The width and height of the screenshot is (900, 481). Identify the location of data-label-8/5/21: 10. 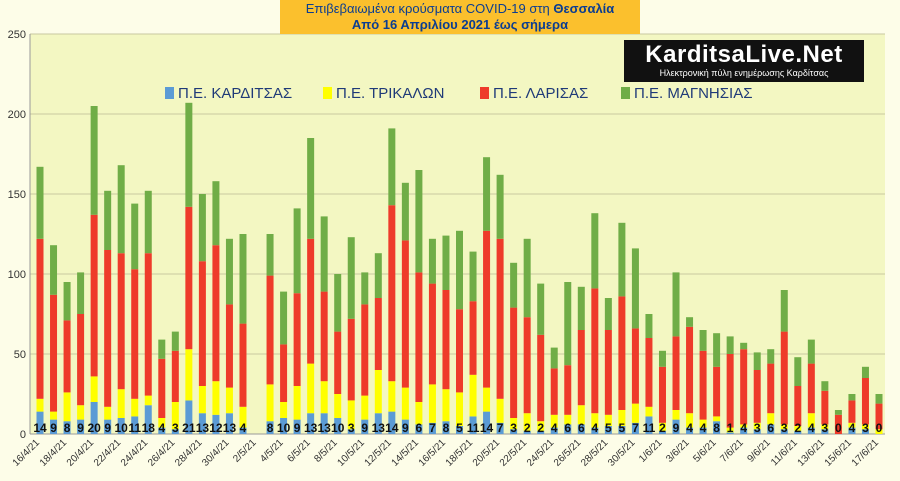
(338, 428).